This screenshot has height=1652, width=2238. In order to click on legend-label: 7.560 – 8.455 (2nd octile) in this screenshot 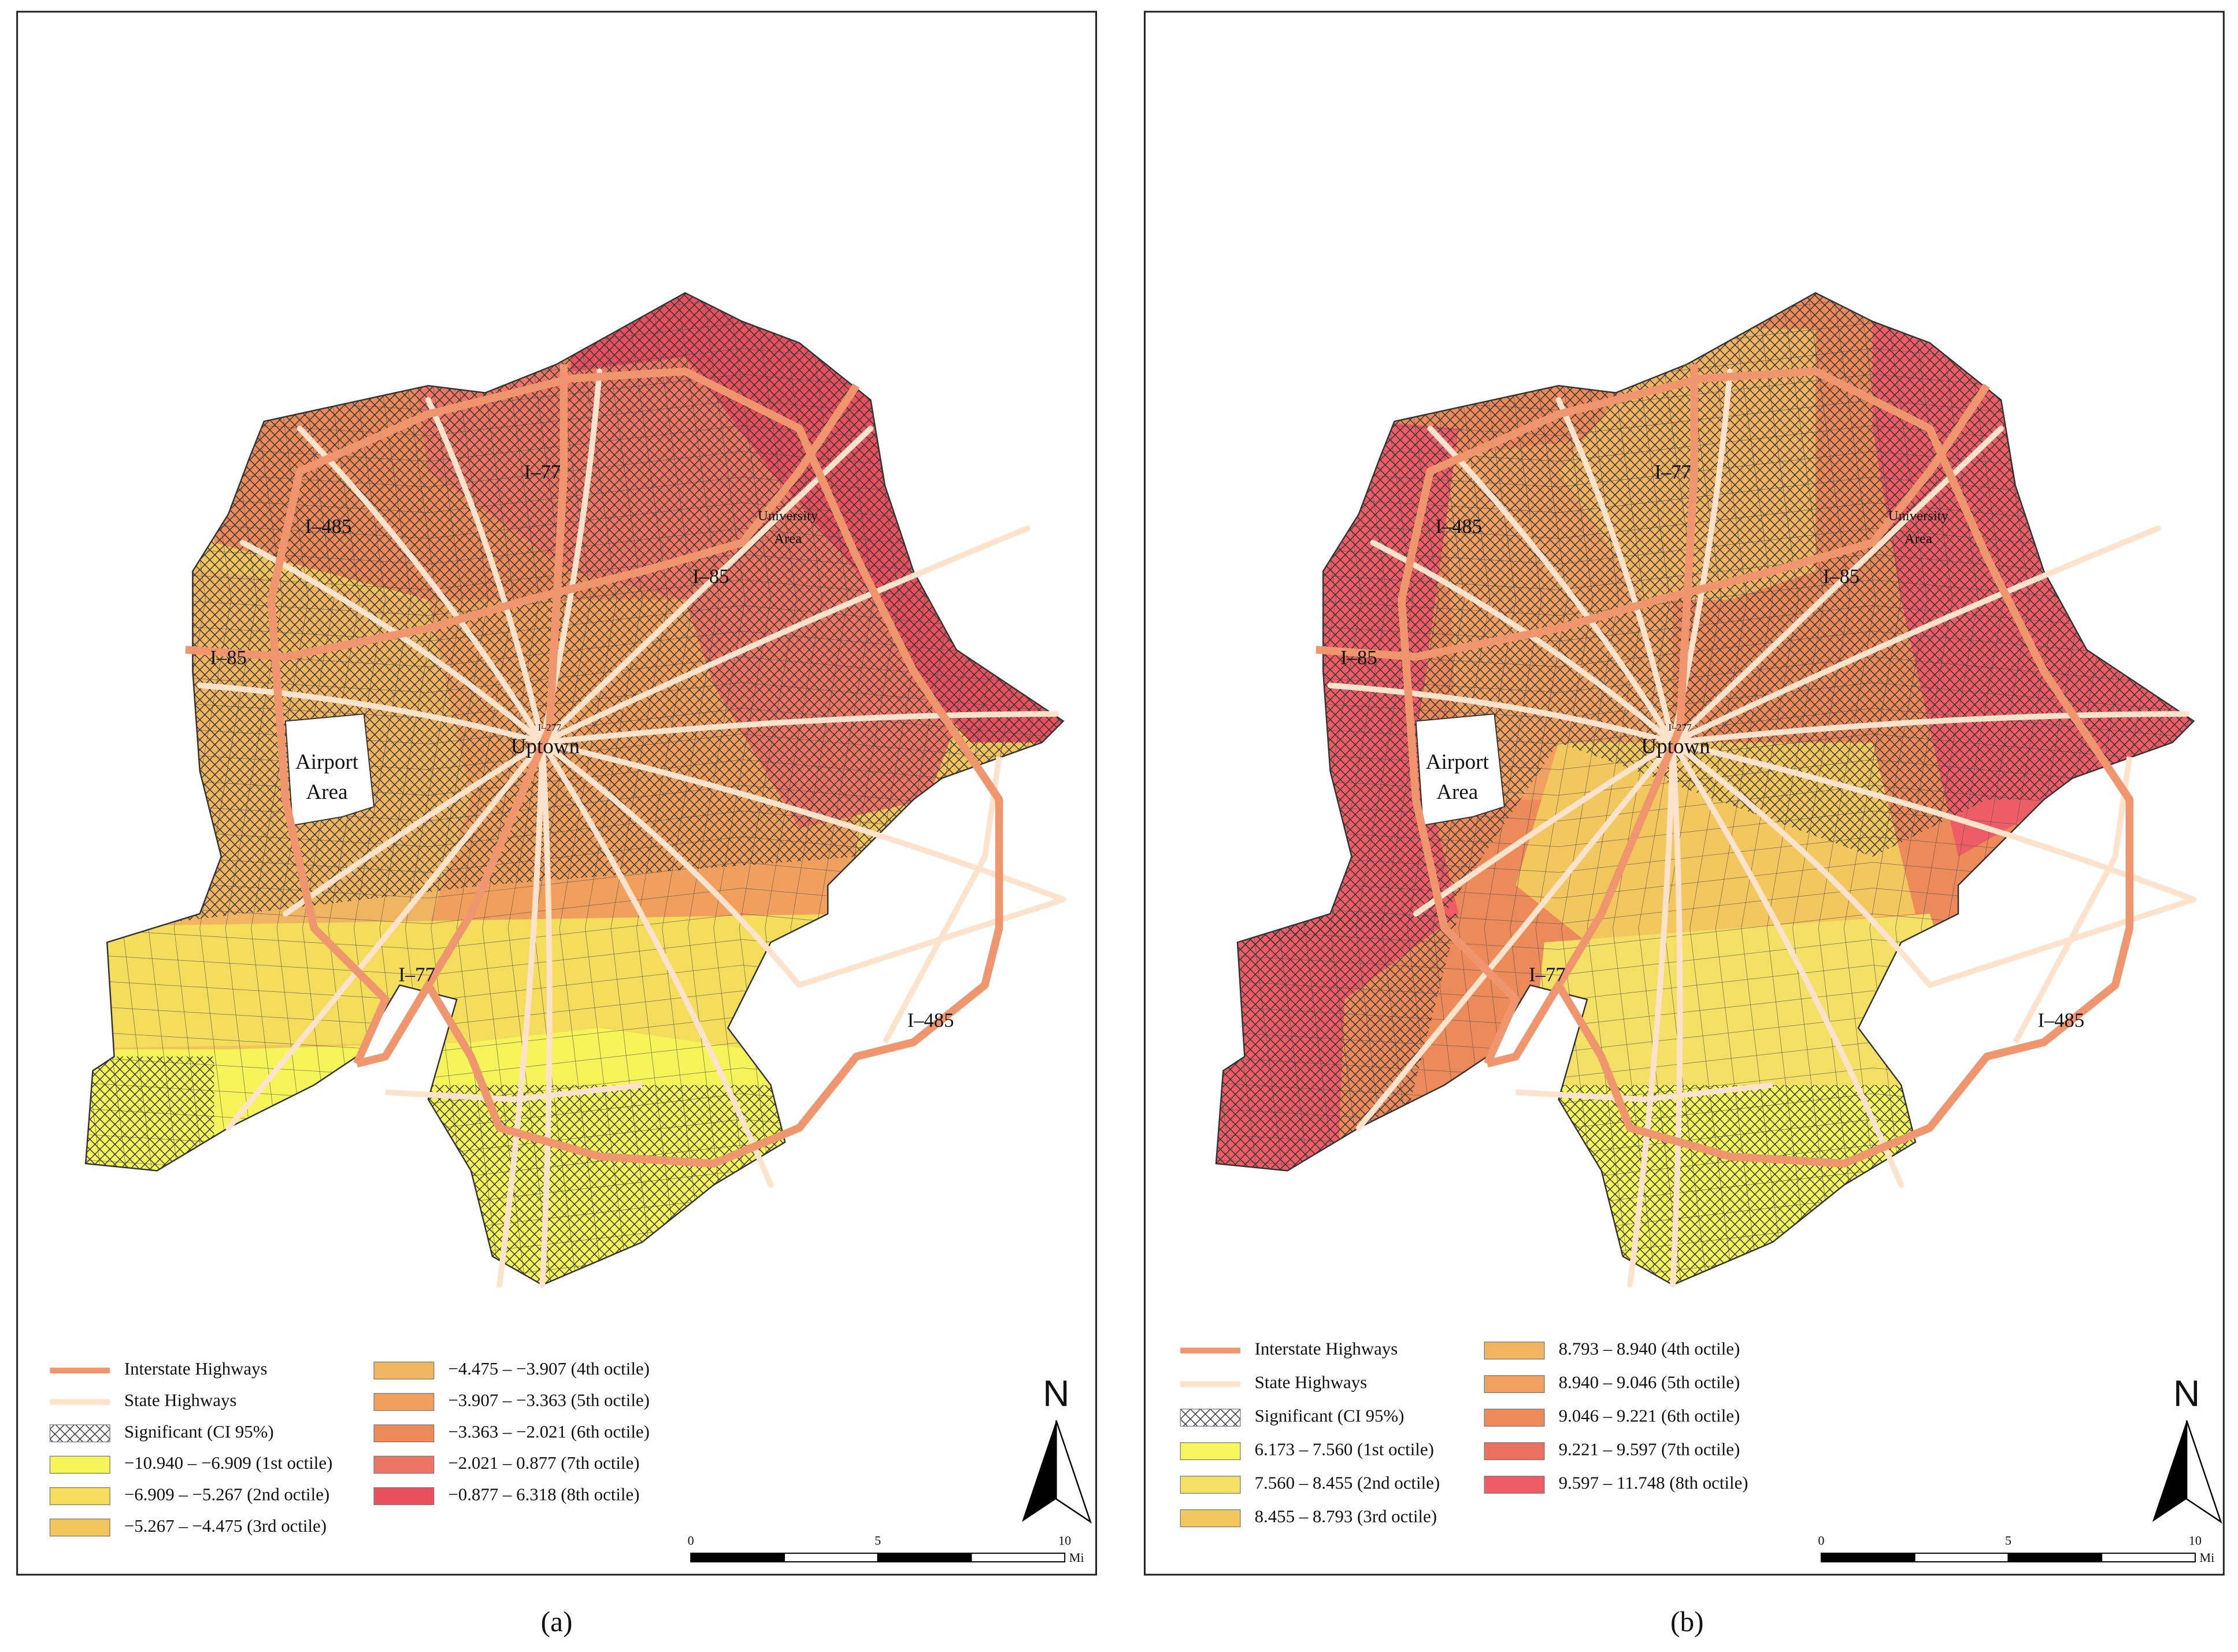, I will do `click(1347, 1483)`.